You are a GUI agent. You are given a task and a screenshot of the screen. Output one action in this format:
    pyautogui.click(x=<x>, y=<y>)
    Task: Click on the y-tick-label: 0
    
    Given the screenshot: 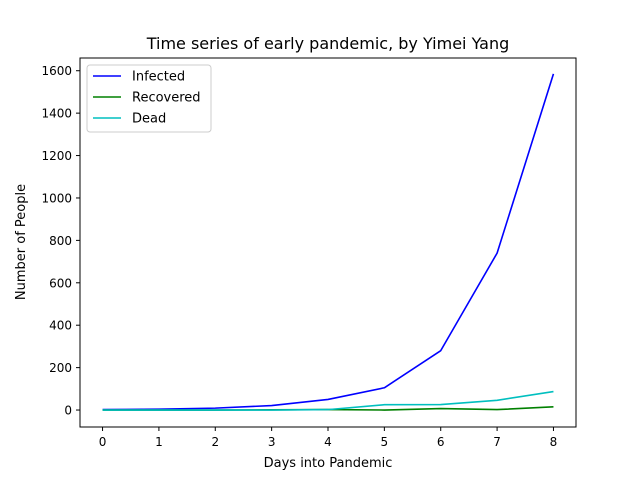 What is the action you would take?
    pyautogui.click(x=68, y=411)
    